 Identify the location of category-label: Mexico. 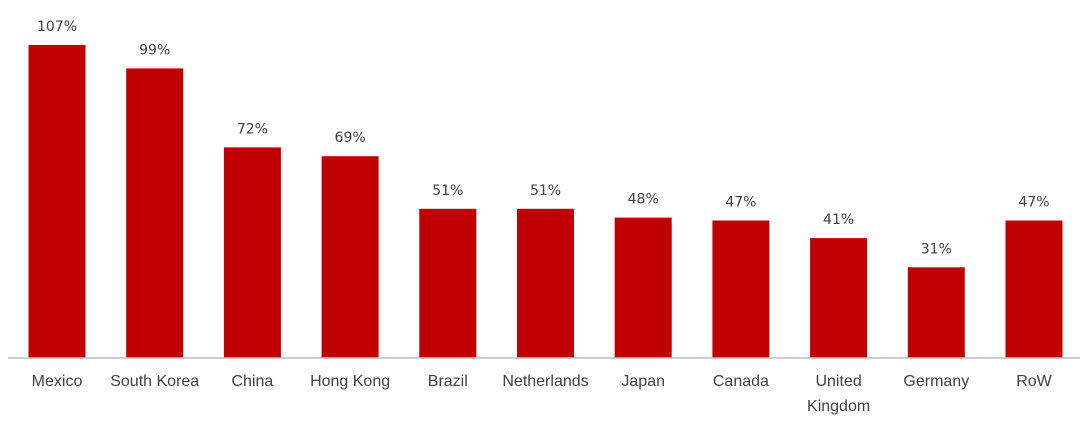
(57, 381).